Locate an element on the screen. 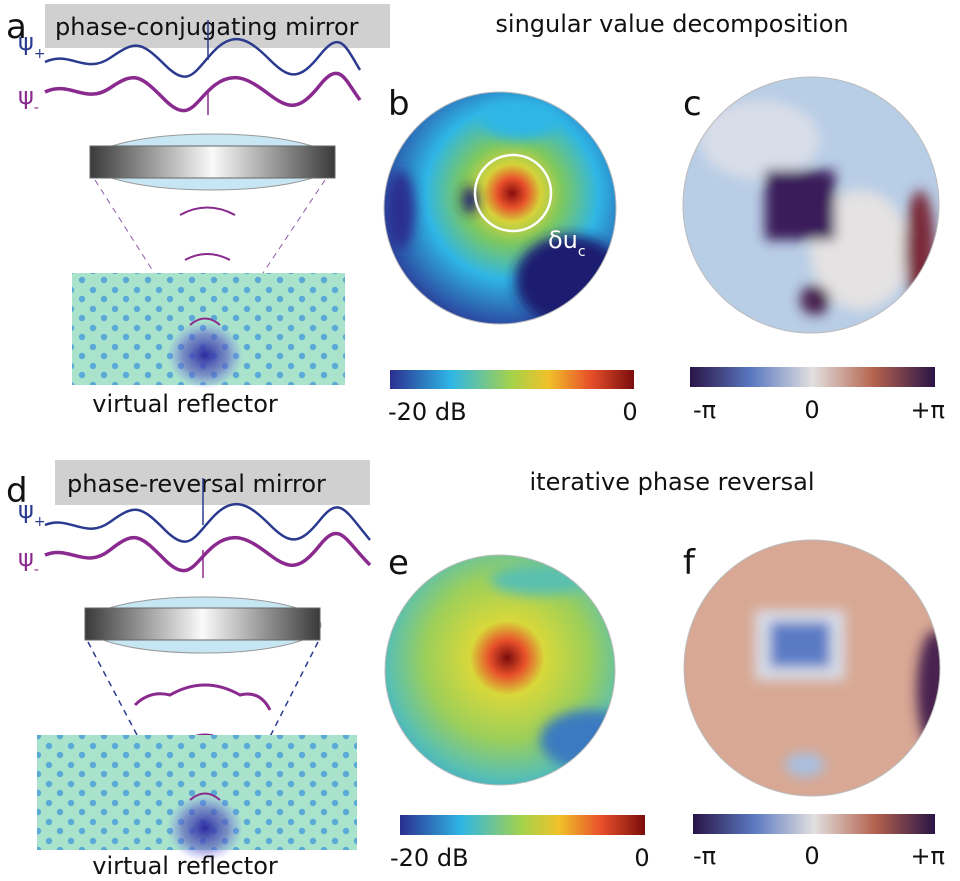 The width and height of the screenshot is (960, 881). panel-letter: f is located at coordinates (689, 563).